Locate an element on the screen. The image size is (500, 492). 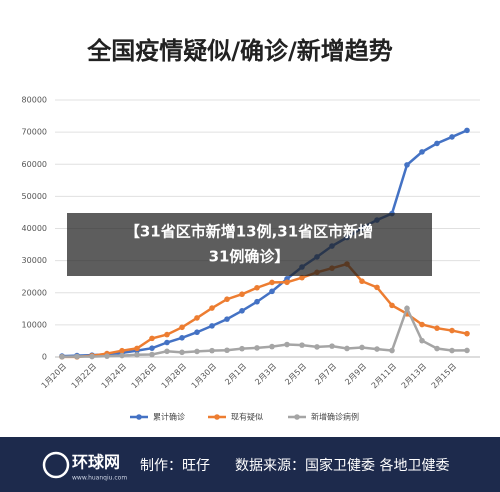
footer-source: 数据来源：国家卫健委 各地卫健委 is located at coordinates (342, 465).